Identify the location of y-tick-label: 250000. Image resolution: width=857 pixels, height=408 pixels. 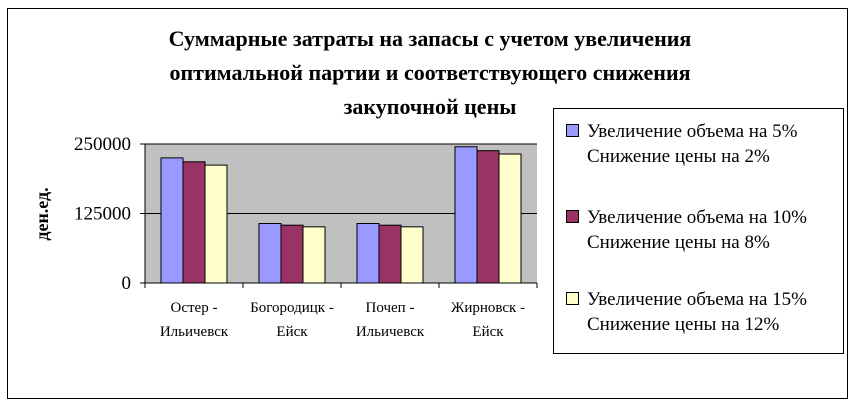
(102, 144).